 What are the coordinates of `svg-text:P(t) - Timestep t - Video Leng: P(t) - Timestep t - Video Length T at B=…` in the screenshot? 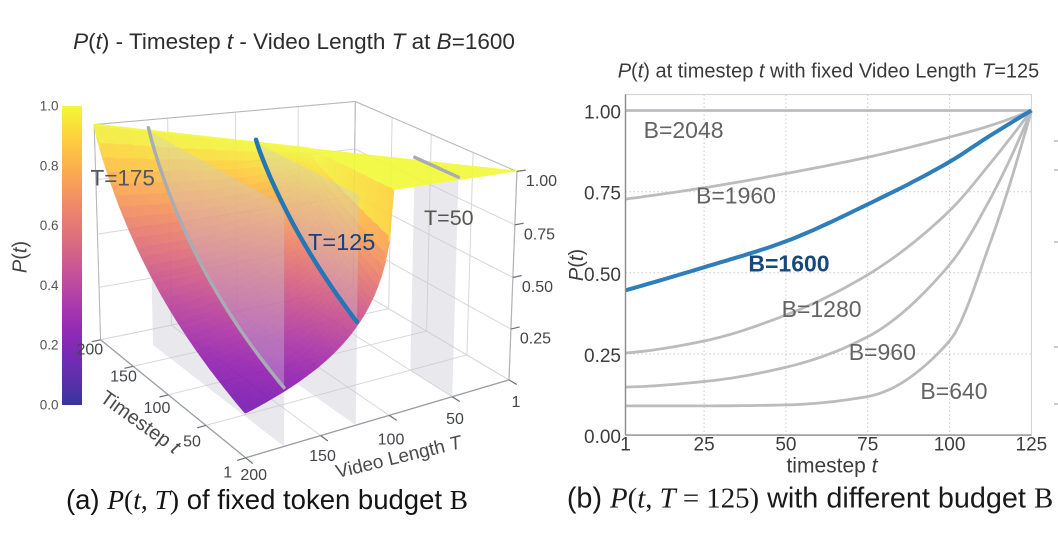 It's located at (294, 41).